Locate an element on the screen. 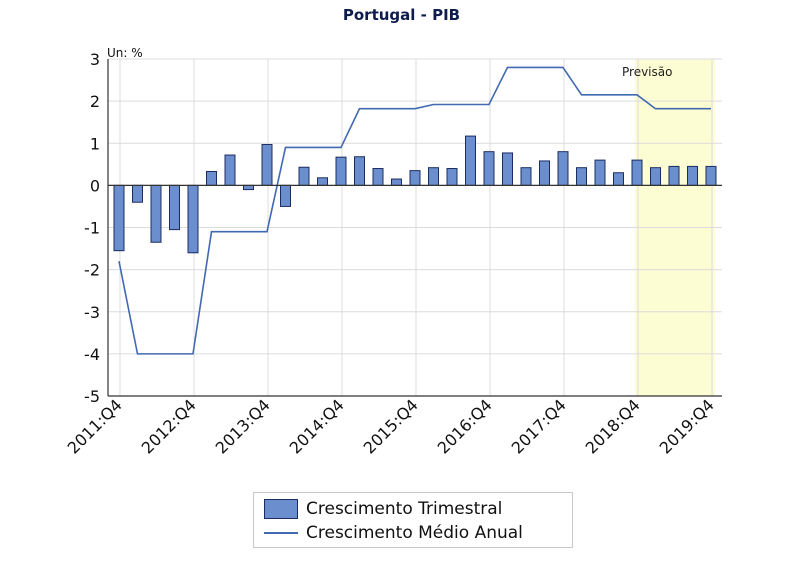 This screenshot has width=803, height=561. bar-2013:Q4 is located at coordinates (267, 165).